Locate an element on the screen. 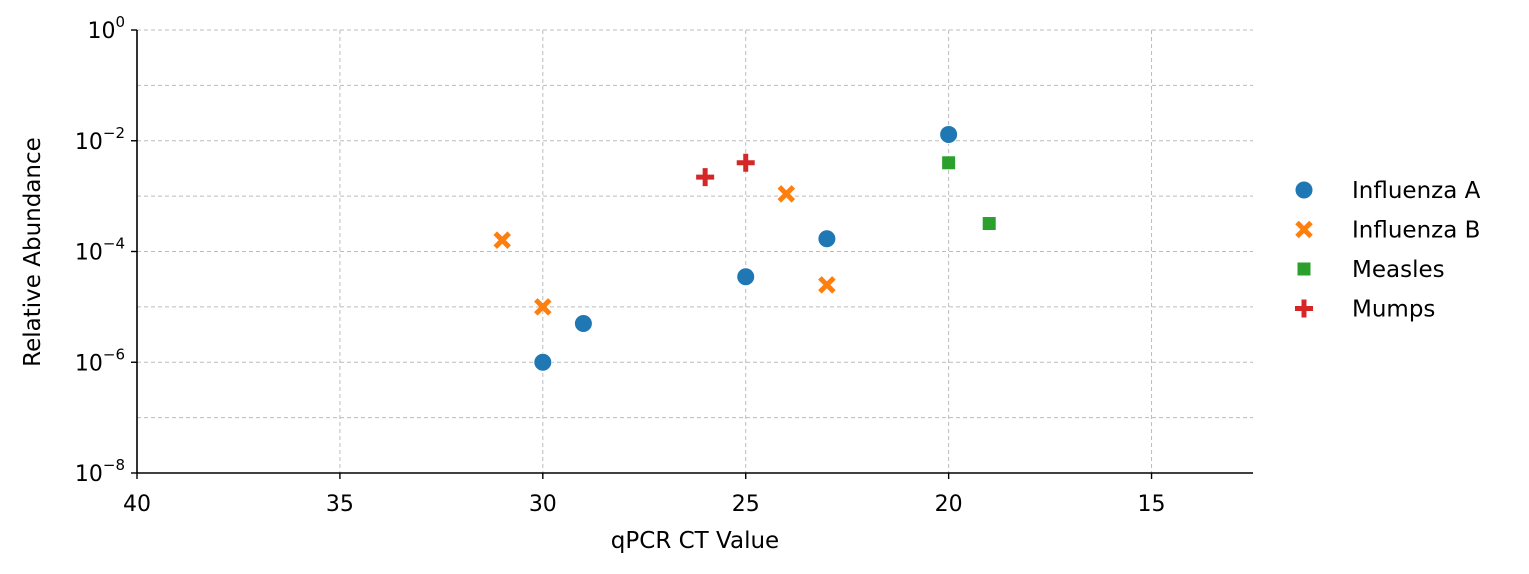 Image resolution: width=1529 pixels, height=574 pixels. y-tick-label: 10⁻² is located at coordinates (100, 139).